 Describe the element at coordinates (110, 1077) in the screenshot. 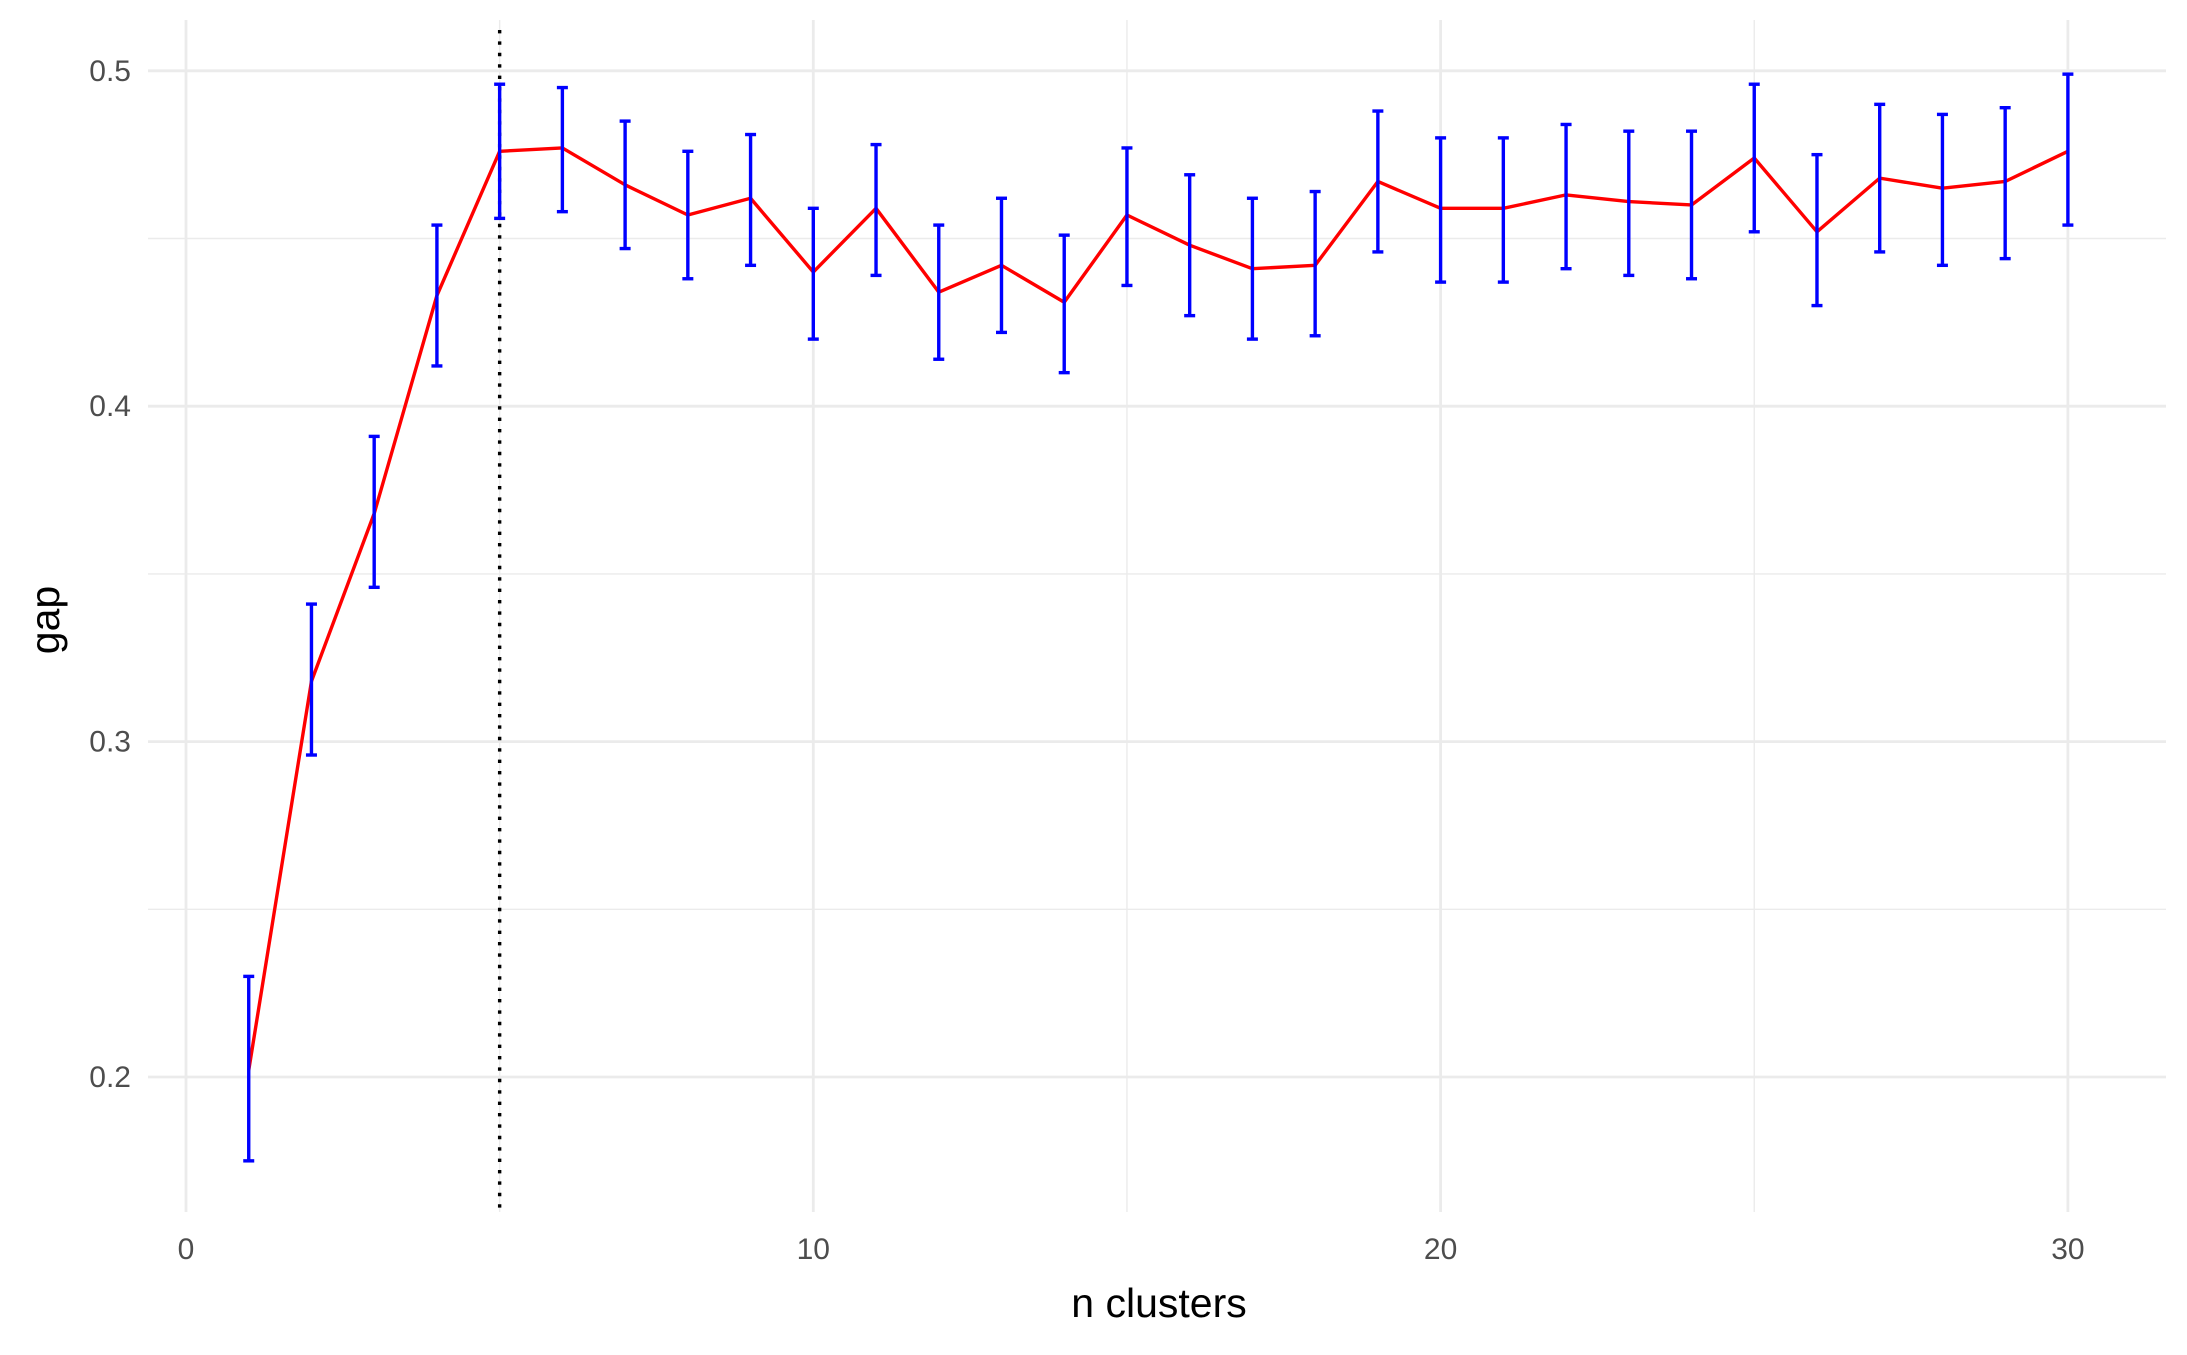

I see `y-tick-label: 0.2` at that location.